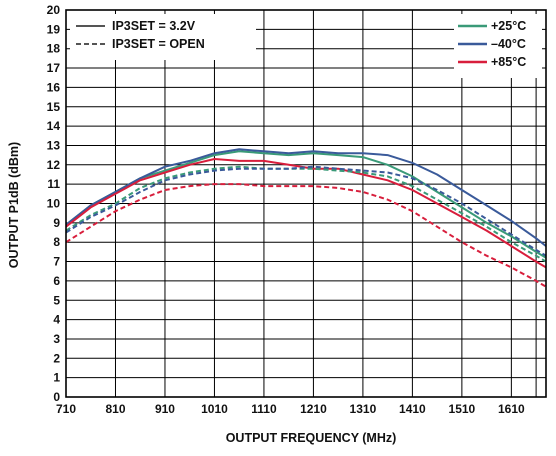 The width and height of the screenshot is (556, 456). I want to click on y-tick-label: 14, so click(54, 126).